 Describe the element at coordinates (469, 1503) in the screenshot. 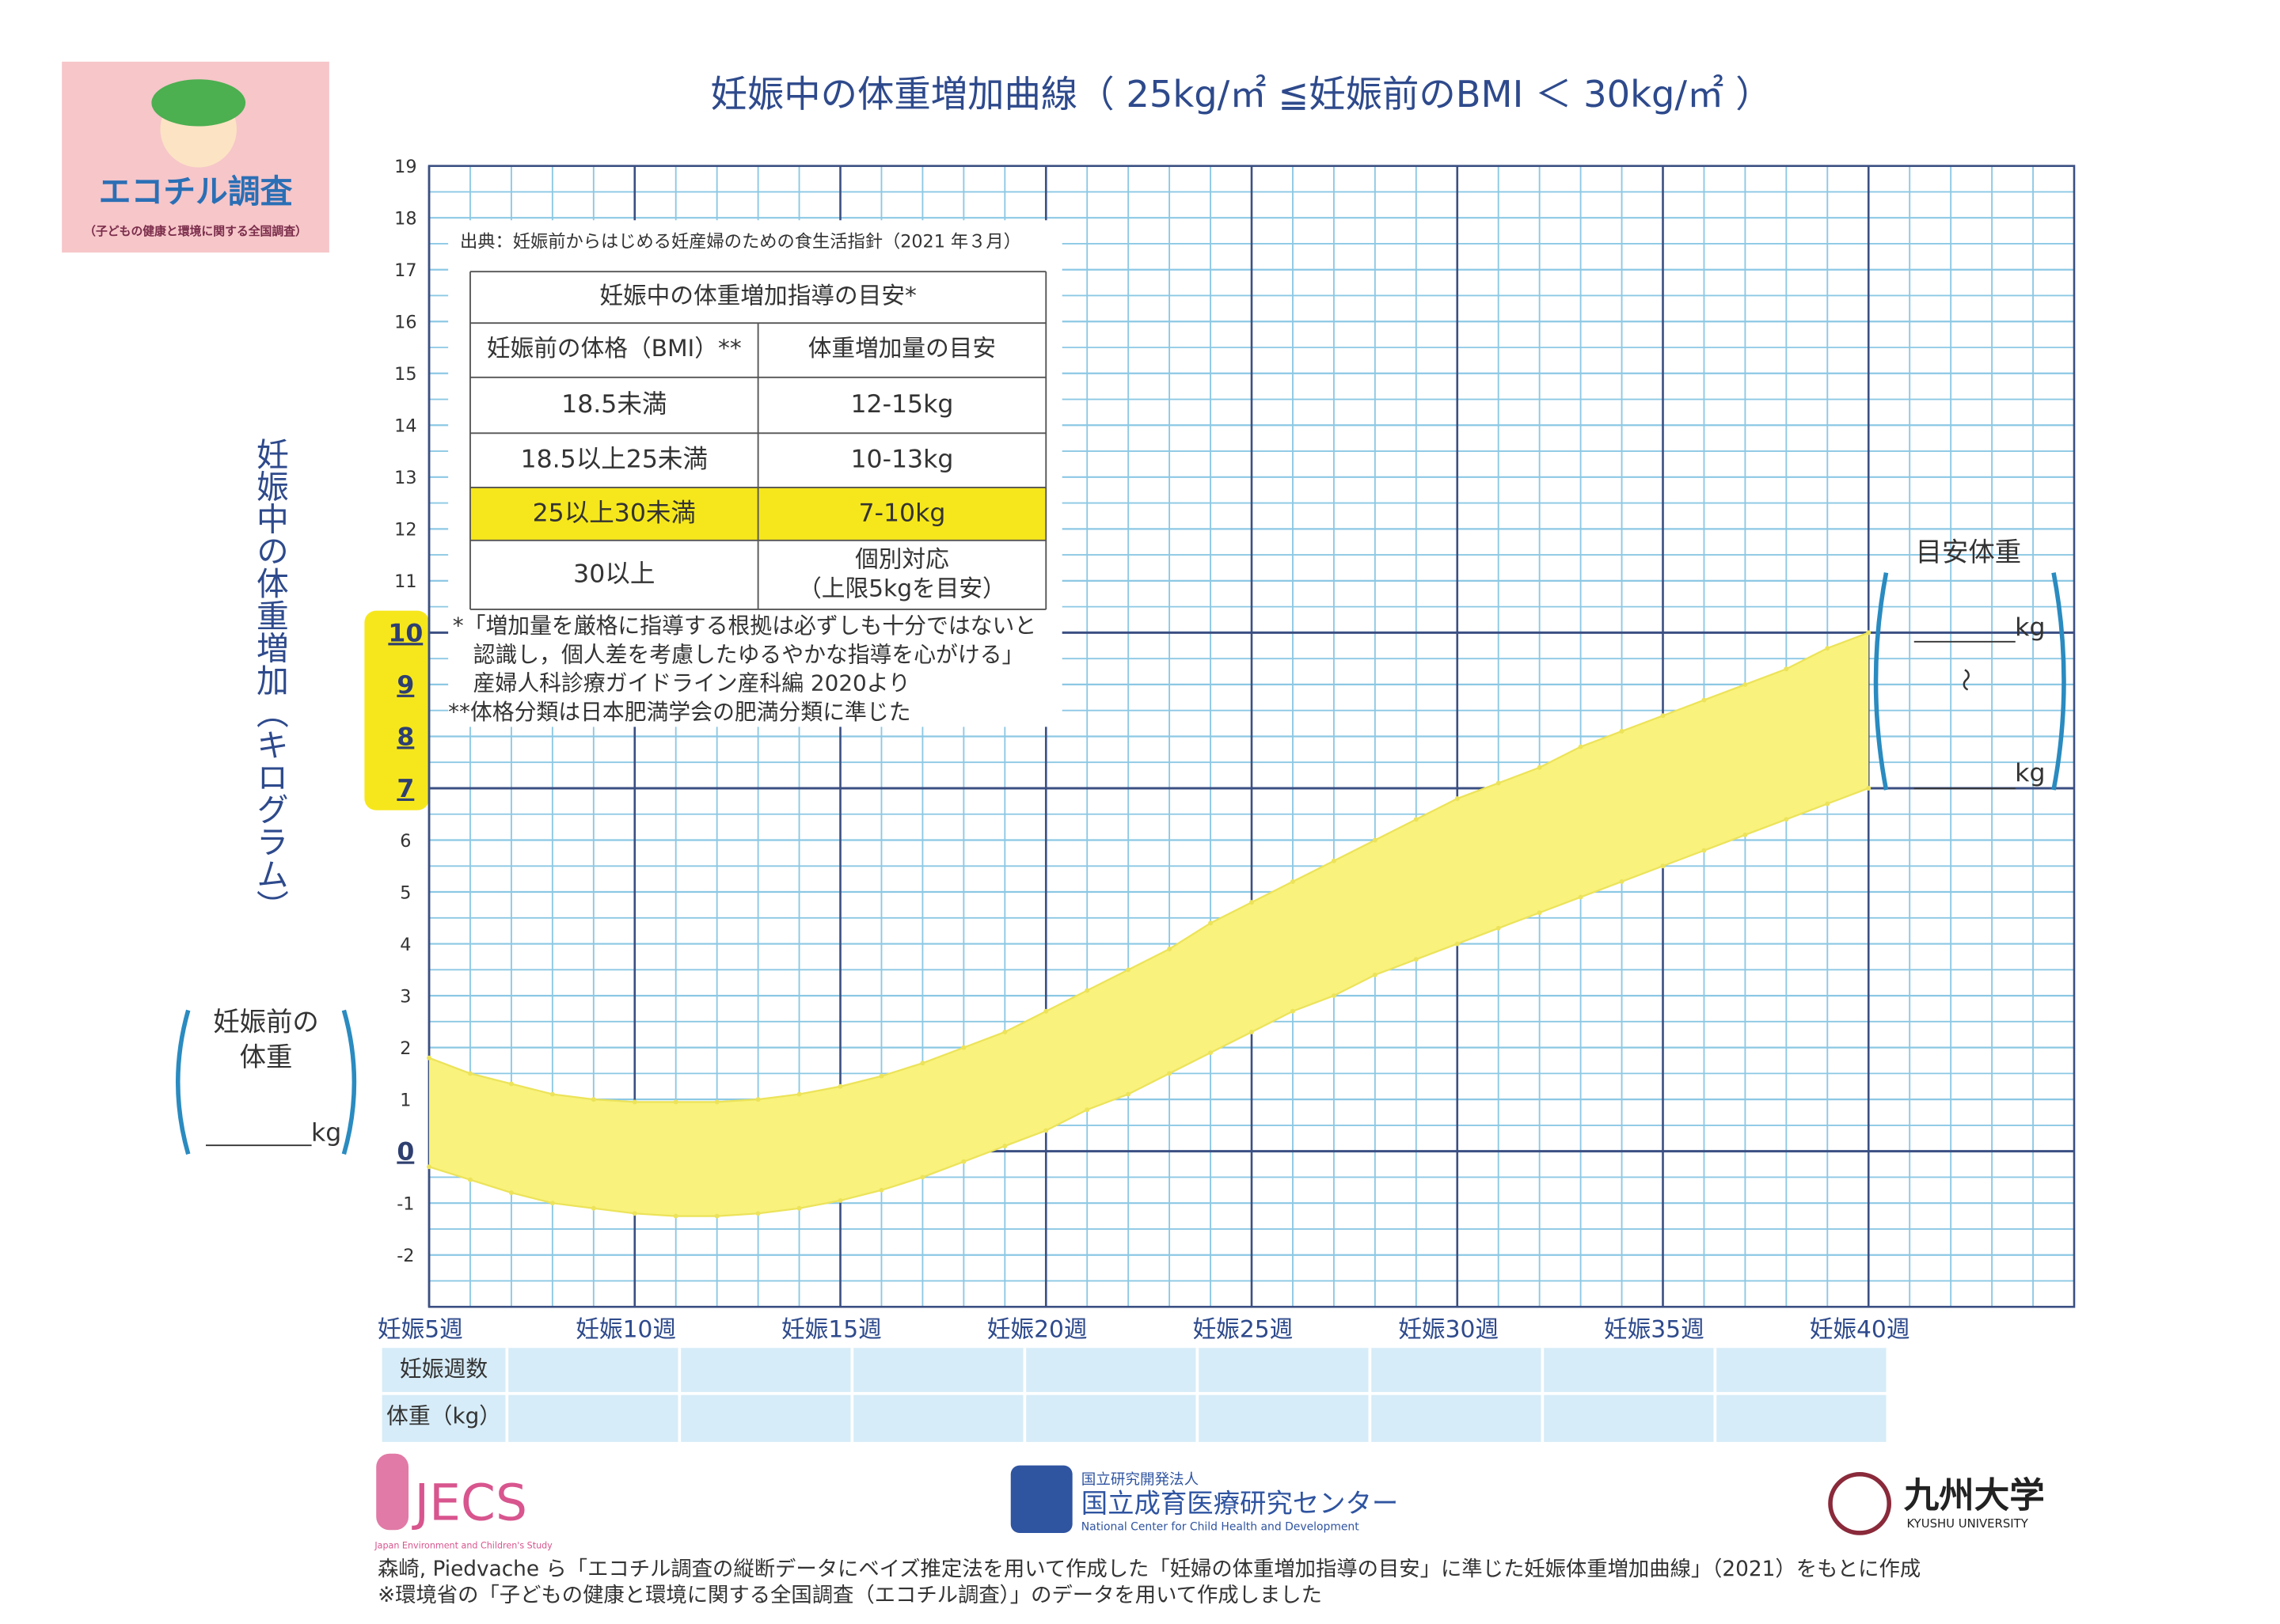

I see `jecs-name: JECS` at that location.